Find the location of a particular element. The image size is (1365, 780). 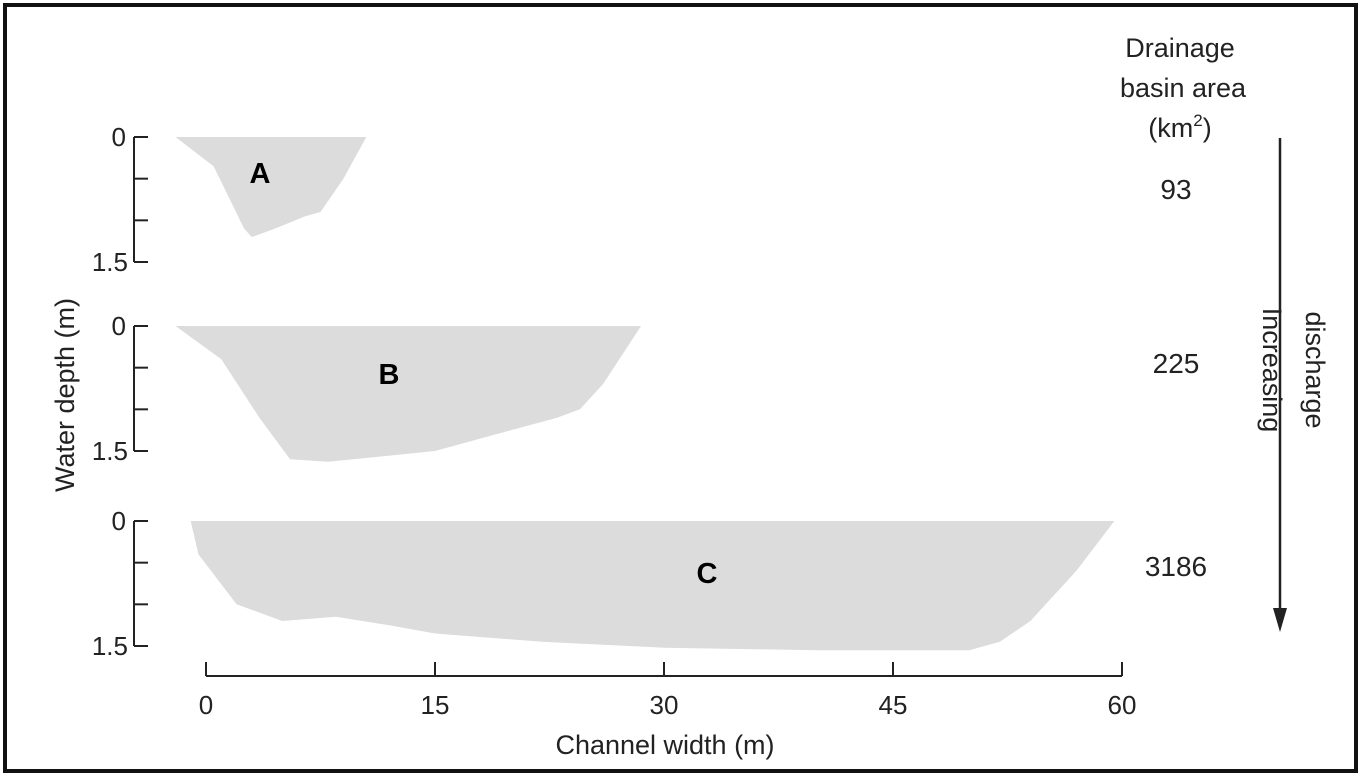

series-label-a: A is located at coordinates (260, 174).